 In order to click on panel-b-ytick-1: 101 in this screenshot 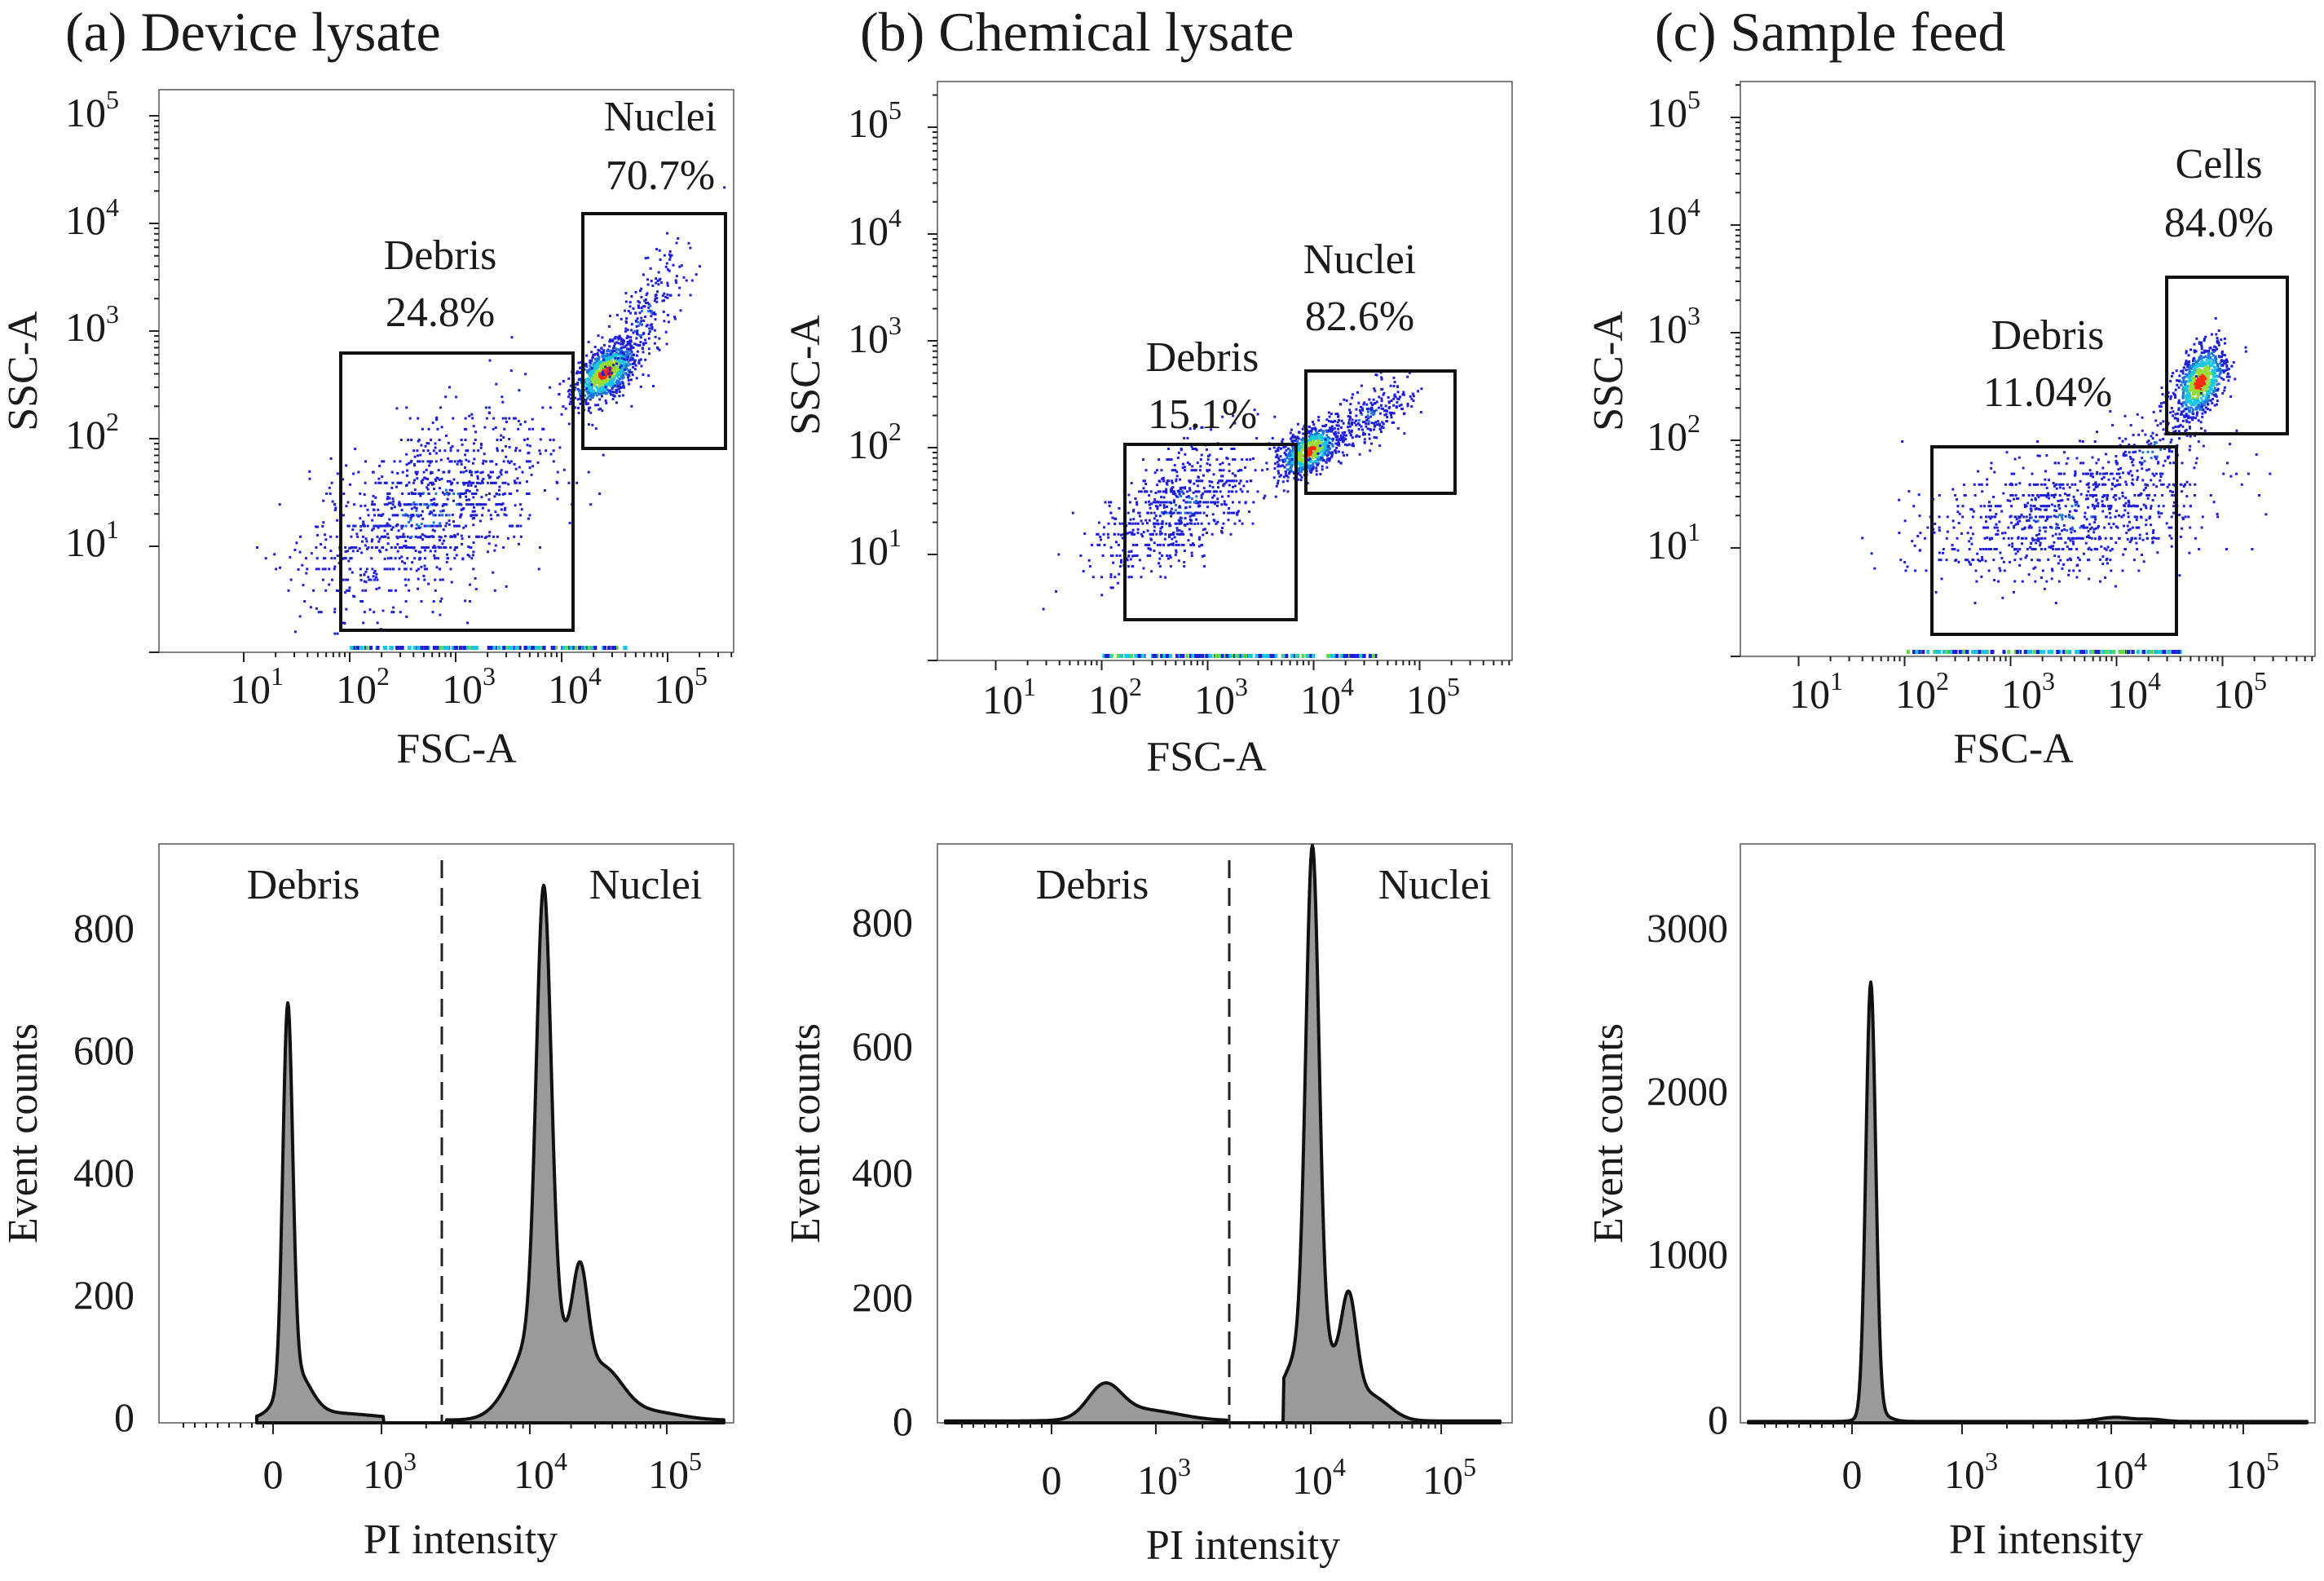, I will do `click(875, 548)`.